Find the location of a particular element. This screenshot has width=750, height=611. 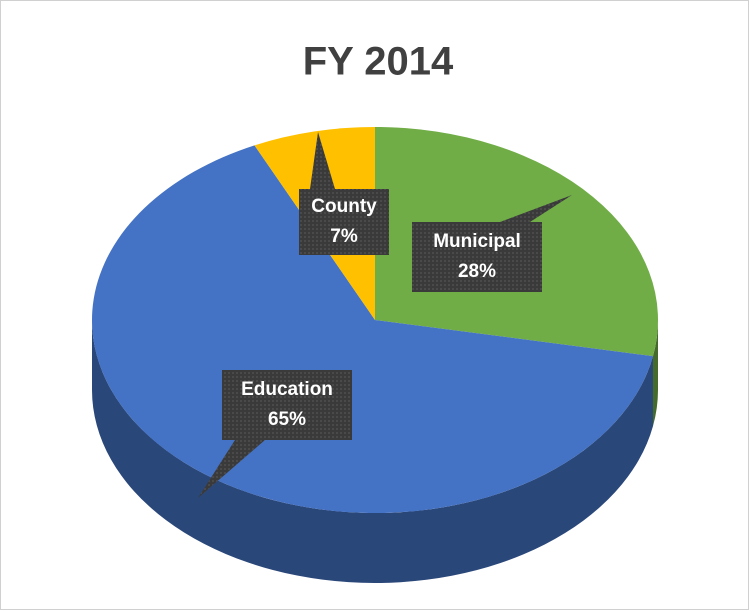

category-label: County is located at coordinates (344, 206).